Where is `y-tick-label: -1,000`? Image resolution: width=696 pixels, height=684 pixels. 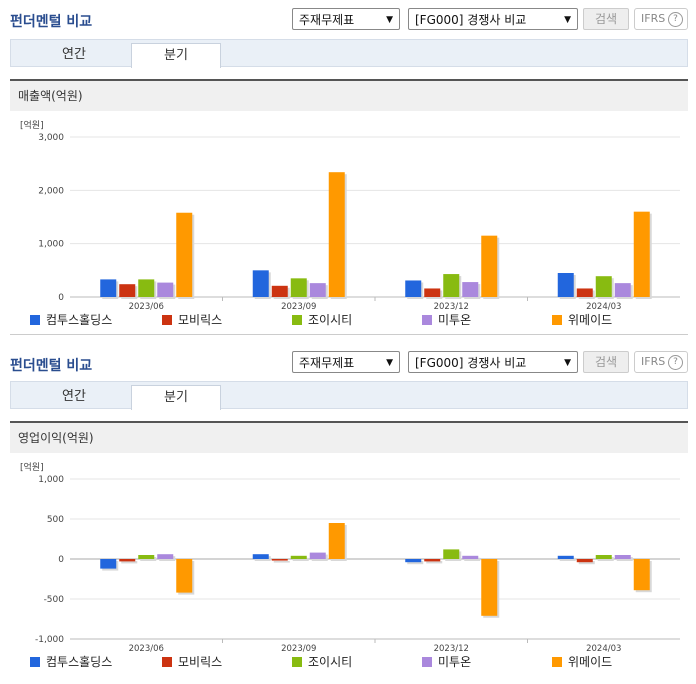 y-tick-label: -1,000 is located at coordinates (49, 640).